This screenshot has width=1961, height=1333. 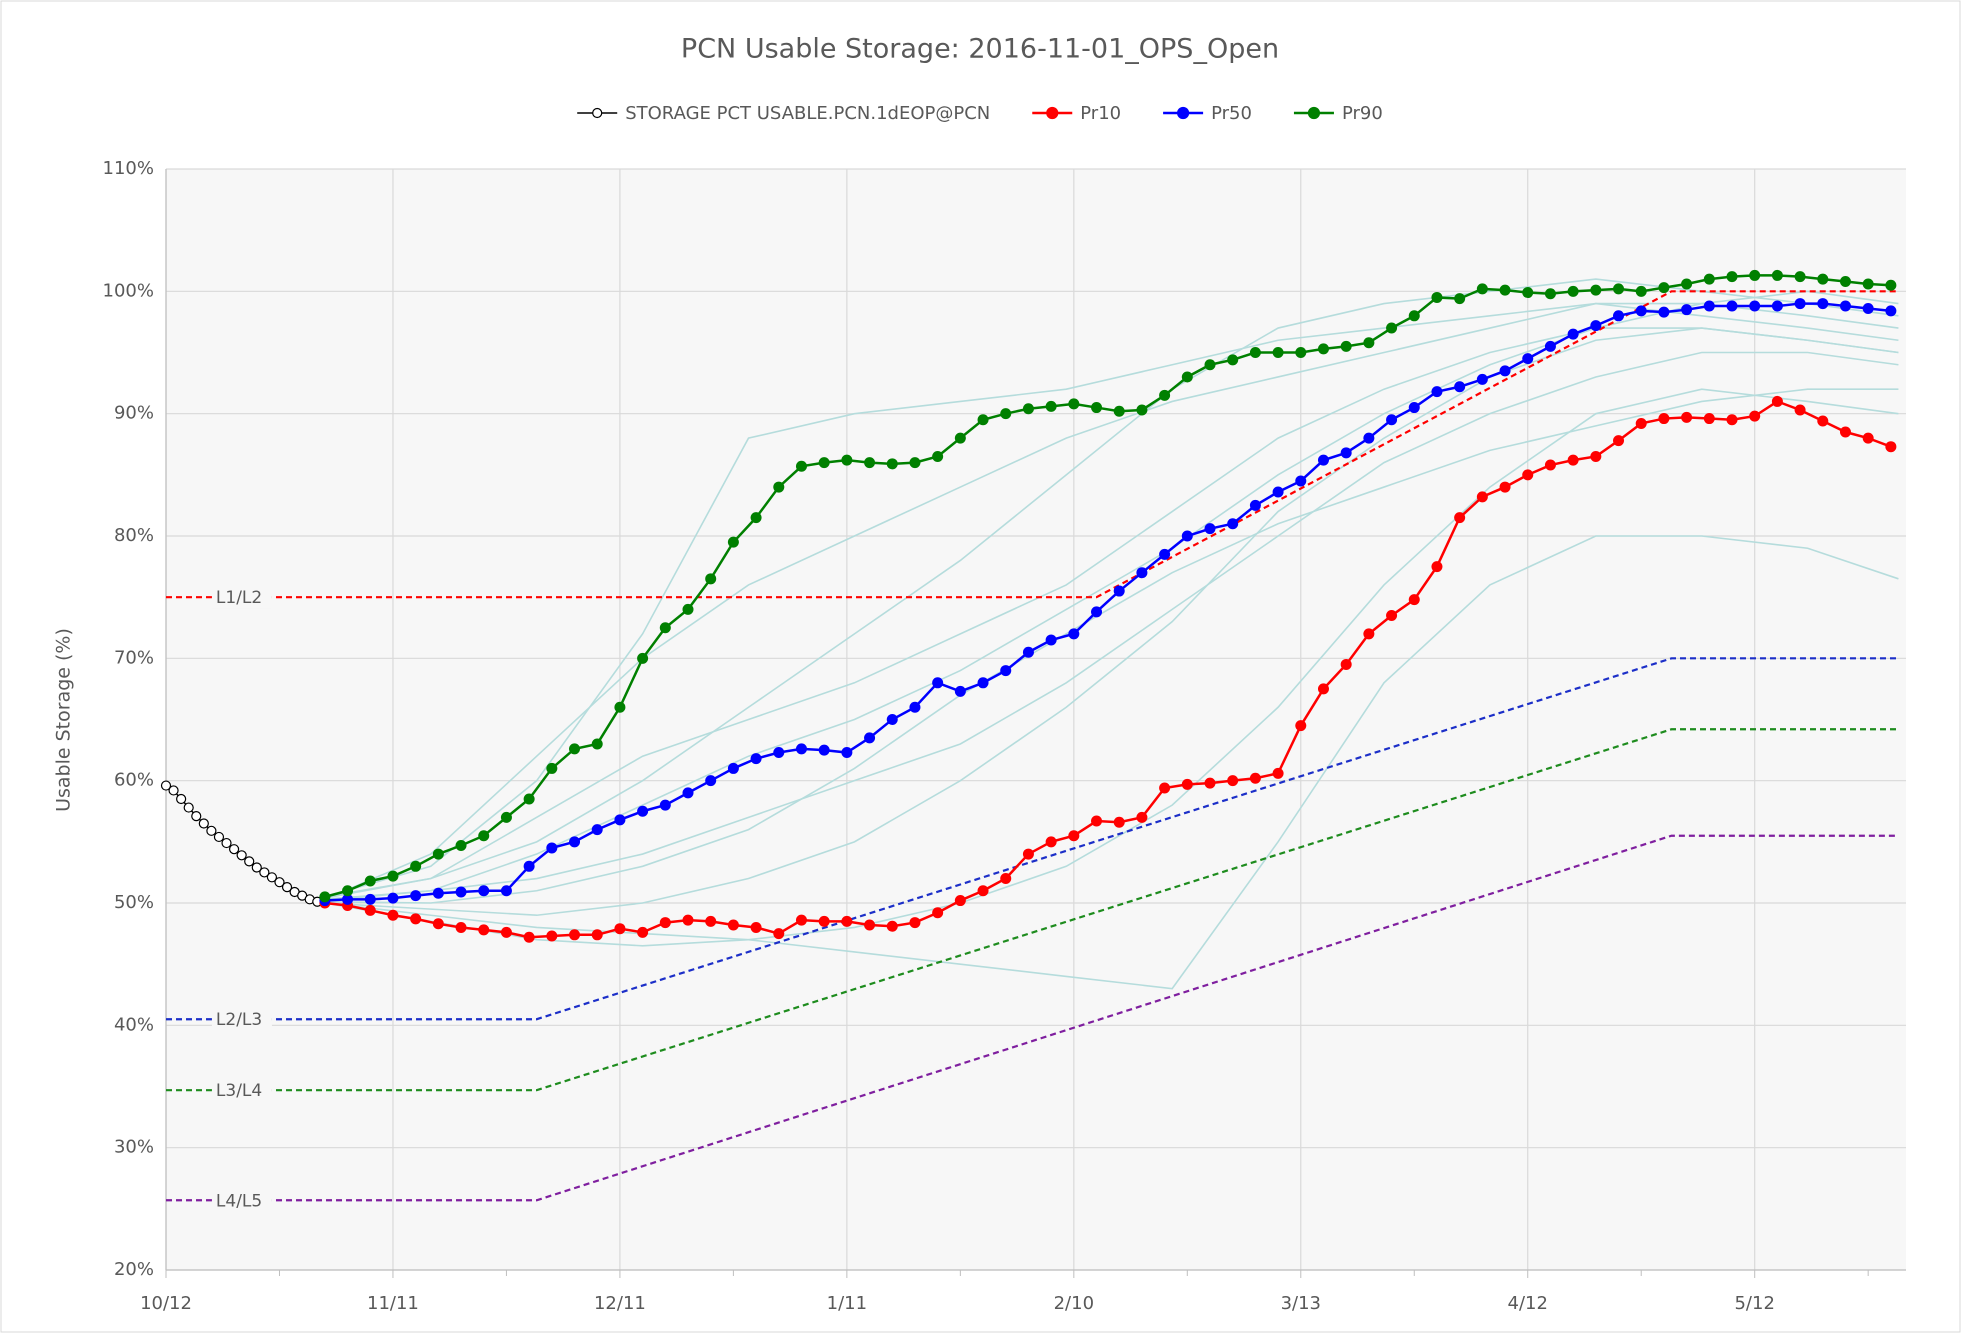 What do you see at coordinates (1100, 113) in the screenshot?
I see `legend-label: Pr10` at bounding box center [1100, 113].